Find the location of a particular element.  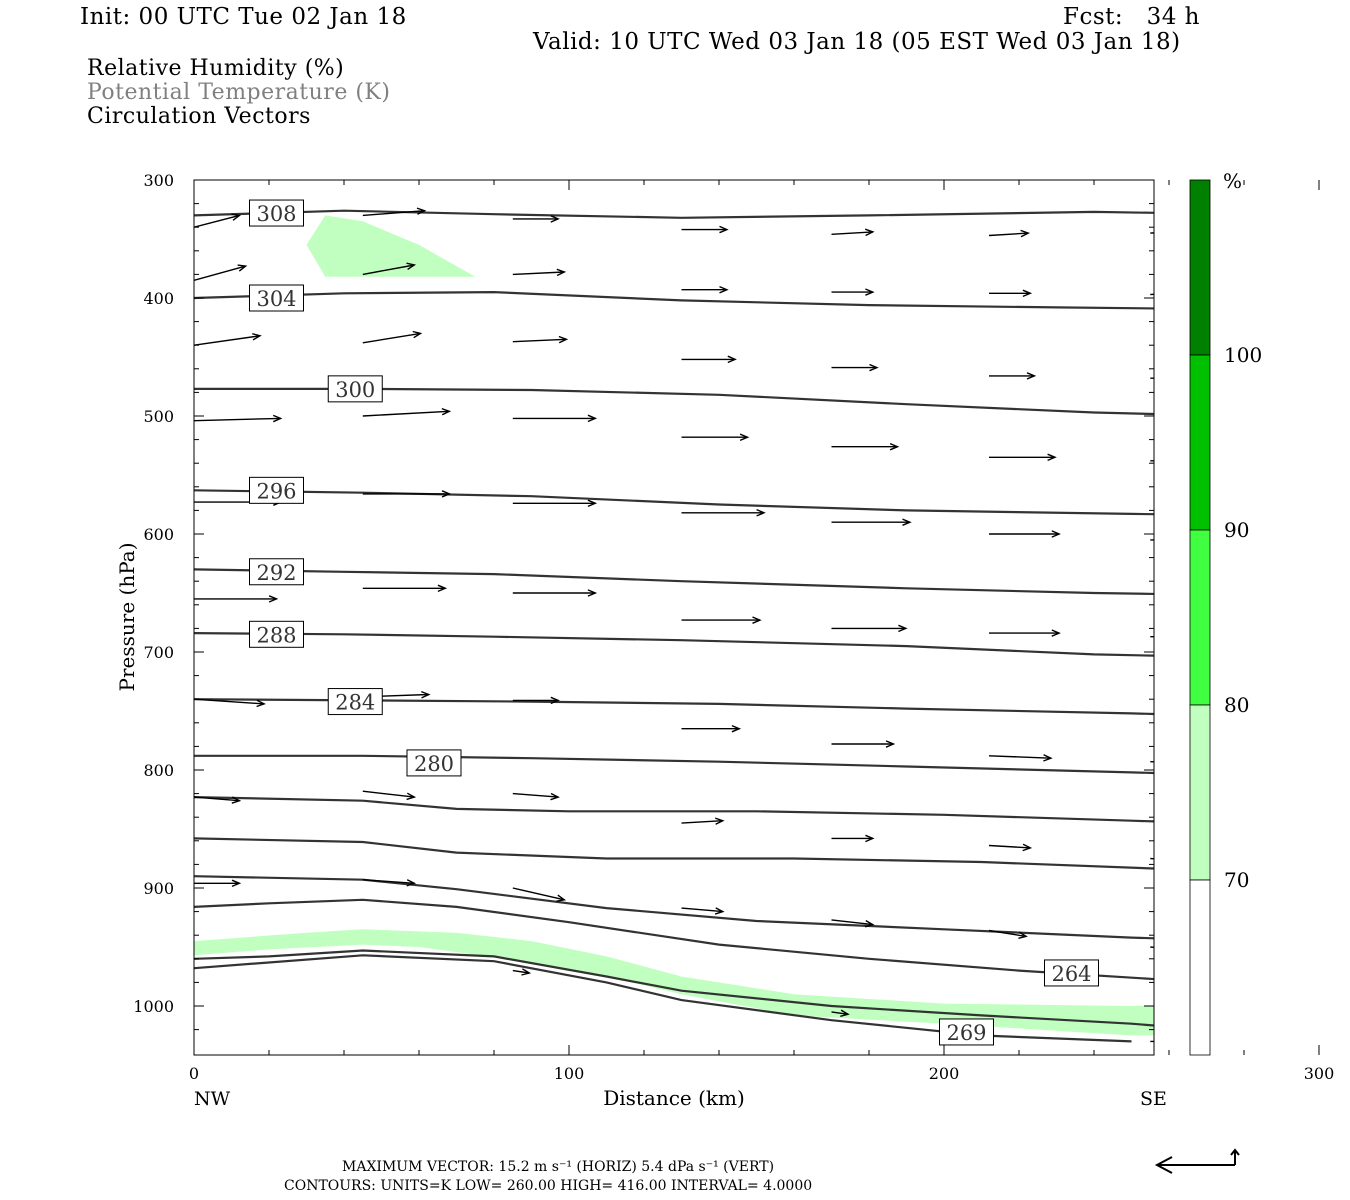

svg-text: 304 is located at coordinates (276, 299).